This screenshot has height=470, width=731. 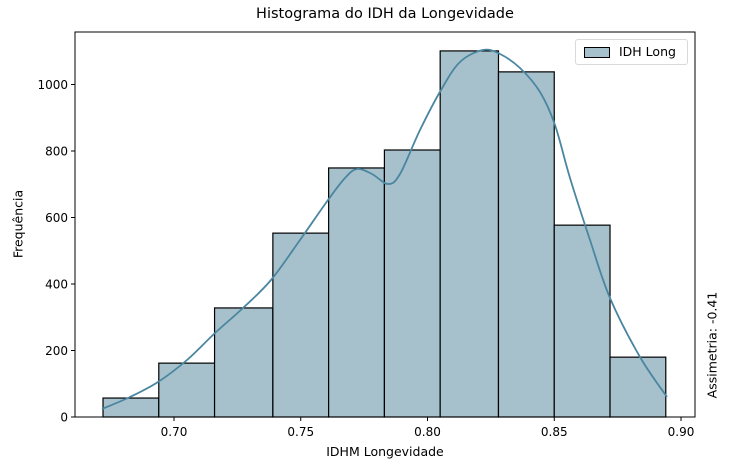 What do you see at coordinates (385, 14) in the screenshot?
I see `chart-title: Histograma do IDH da Longevidade` at bounding box center [385, 14].